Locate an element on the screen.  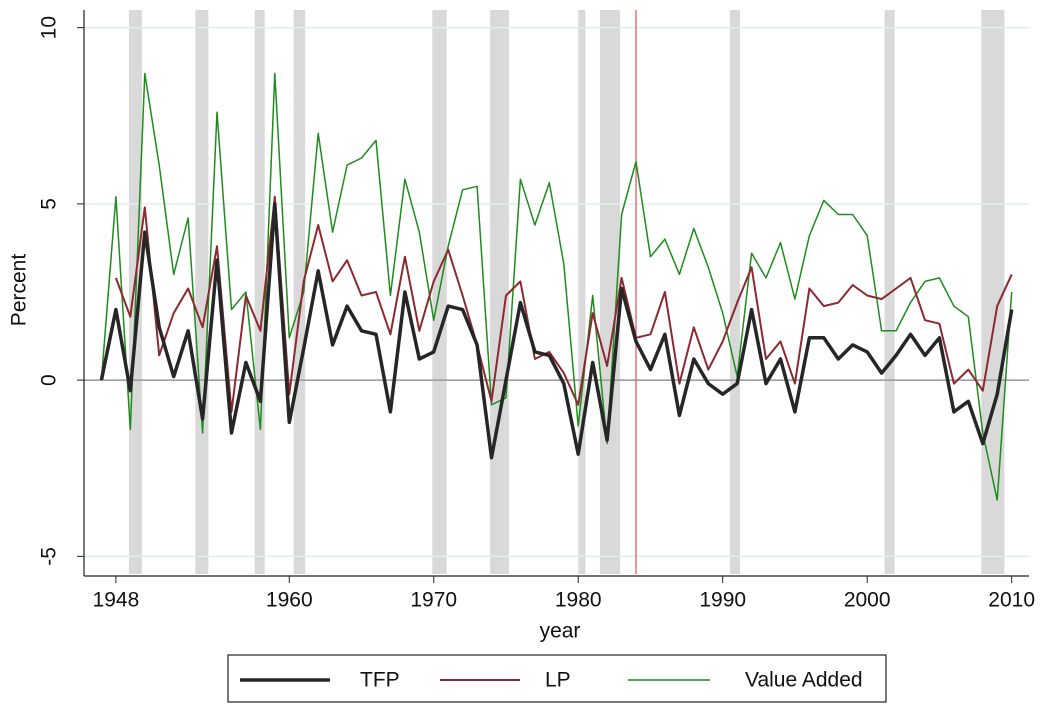
x-tick-label: 1990 is located at coordinates (722, 600).